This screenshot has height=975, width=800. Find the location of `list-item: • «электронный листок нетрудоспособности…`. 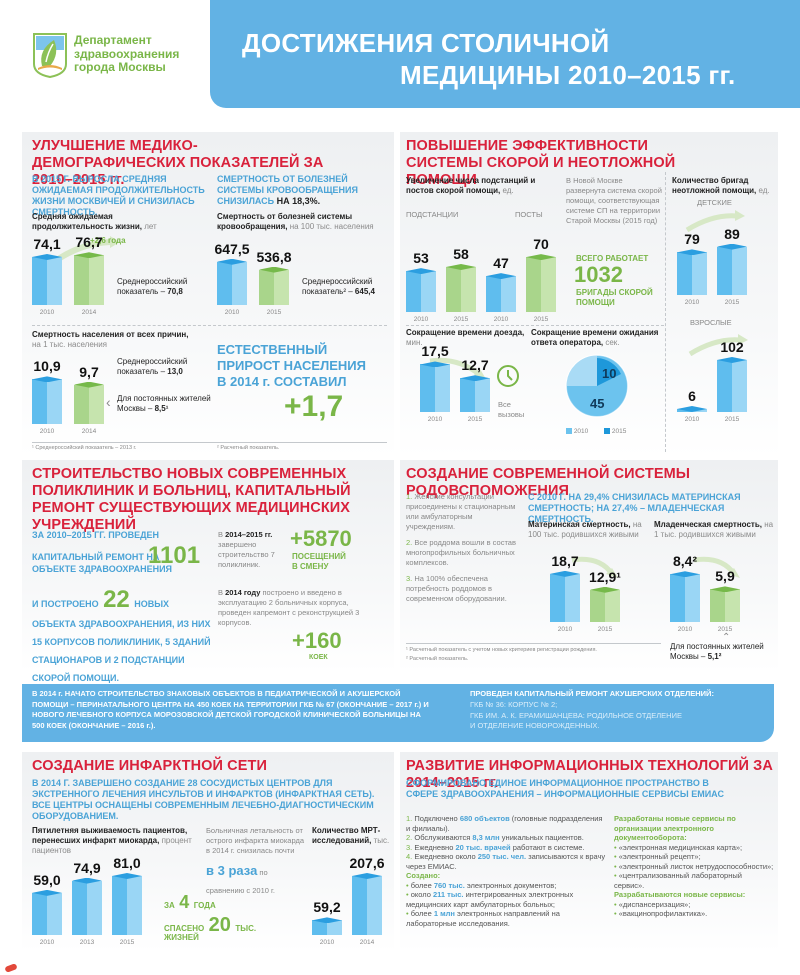

list-item: • «электронный листок нетрудоспособности… is located at coordinates (694, 866).